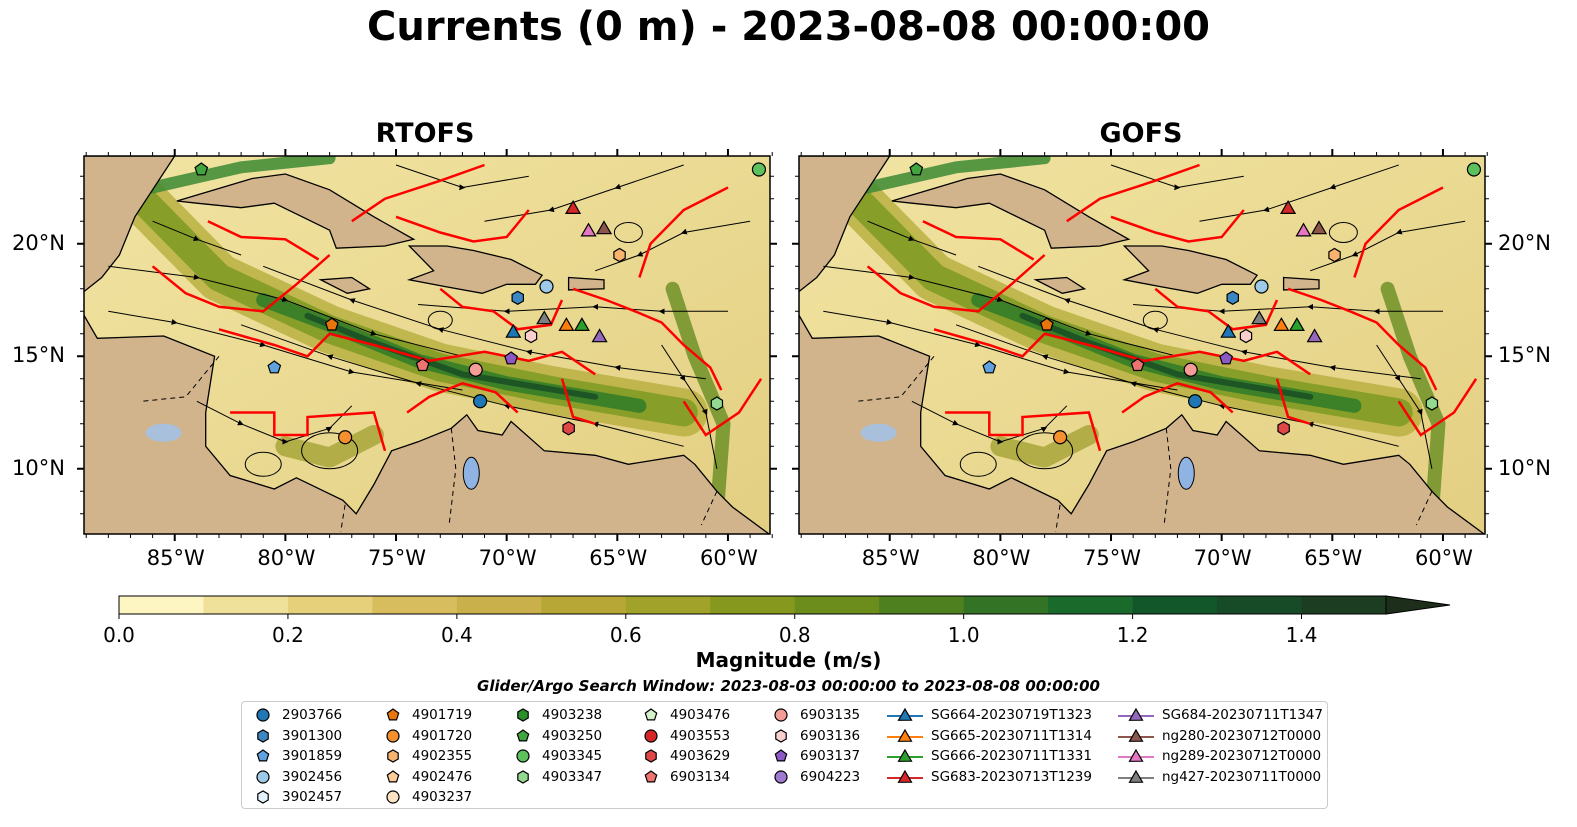 Image resolution: width=1577 pixels, height=827 pixels. Describe the element at coordinates (1219, 777) in the screenshot. I see `legend-item: ng427-20230711T0000` at that location.